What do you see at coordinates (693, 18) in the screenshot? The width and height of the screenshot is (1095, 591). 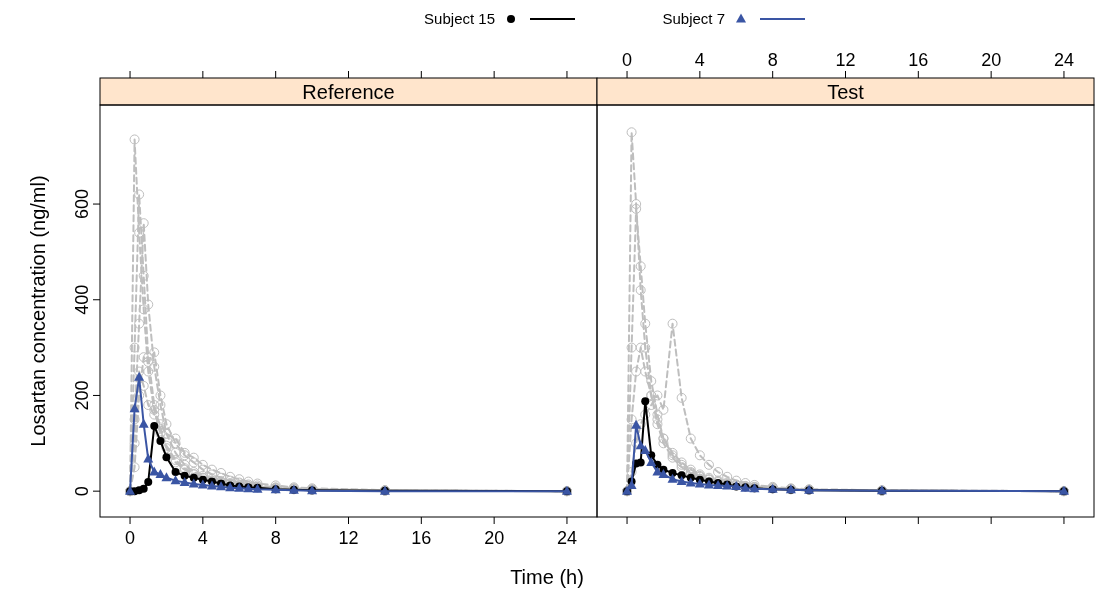 I see `legend-label: Subject 7` at bounding box center [693, 18].